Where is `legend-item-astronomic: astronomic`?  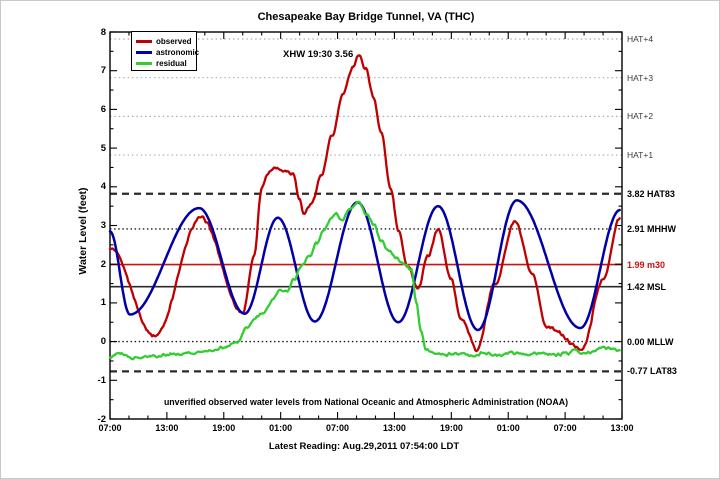 legend-item-astronomic: astronomic is located at coordinates (167, 52).